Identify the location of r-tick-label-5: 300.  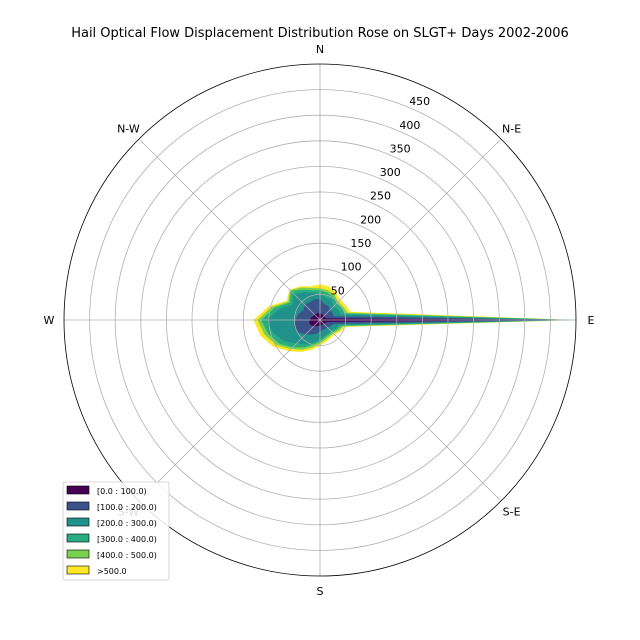
(390, 172).